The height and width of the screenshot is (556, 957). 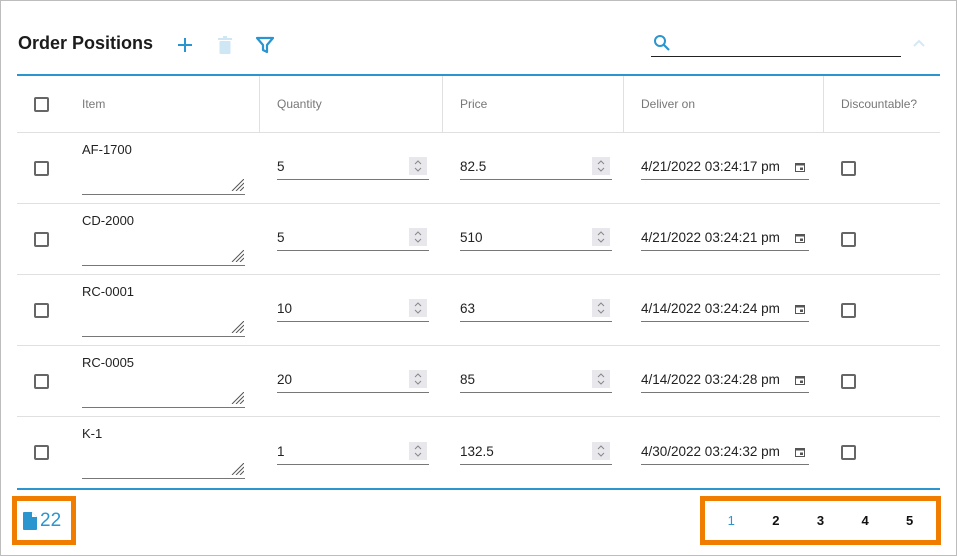 What do you see at coordinates (731, 520) in the screenshot?
I see `page-1-button: 1` at bounding box center [731, 520].